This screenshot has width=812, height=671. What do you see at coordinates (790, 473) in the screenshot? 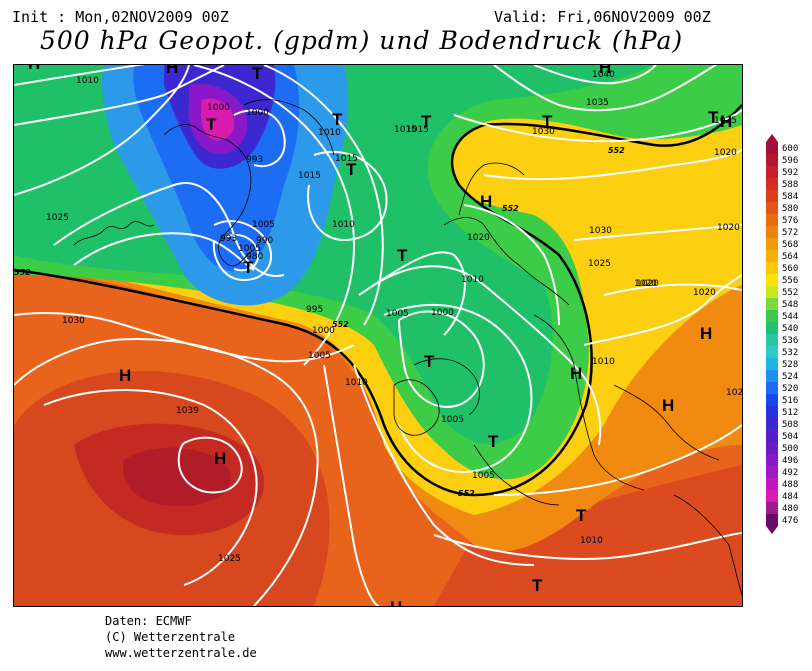
I see `legend-tick-label: 492` at bounding box center [790, 473].